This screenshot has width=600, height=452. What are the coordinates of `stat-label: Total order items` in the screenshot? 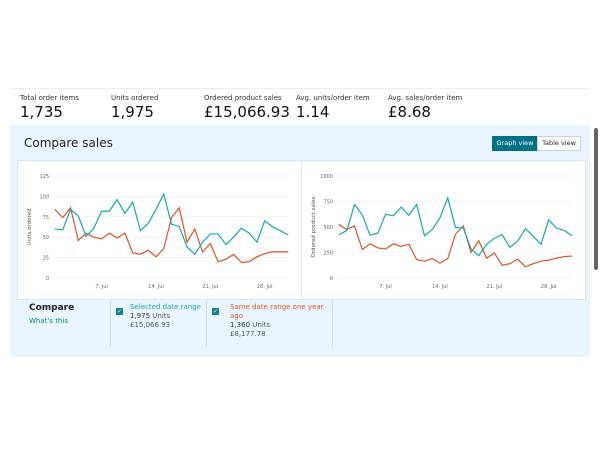 It's located at (49, 98).